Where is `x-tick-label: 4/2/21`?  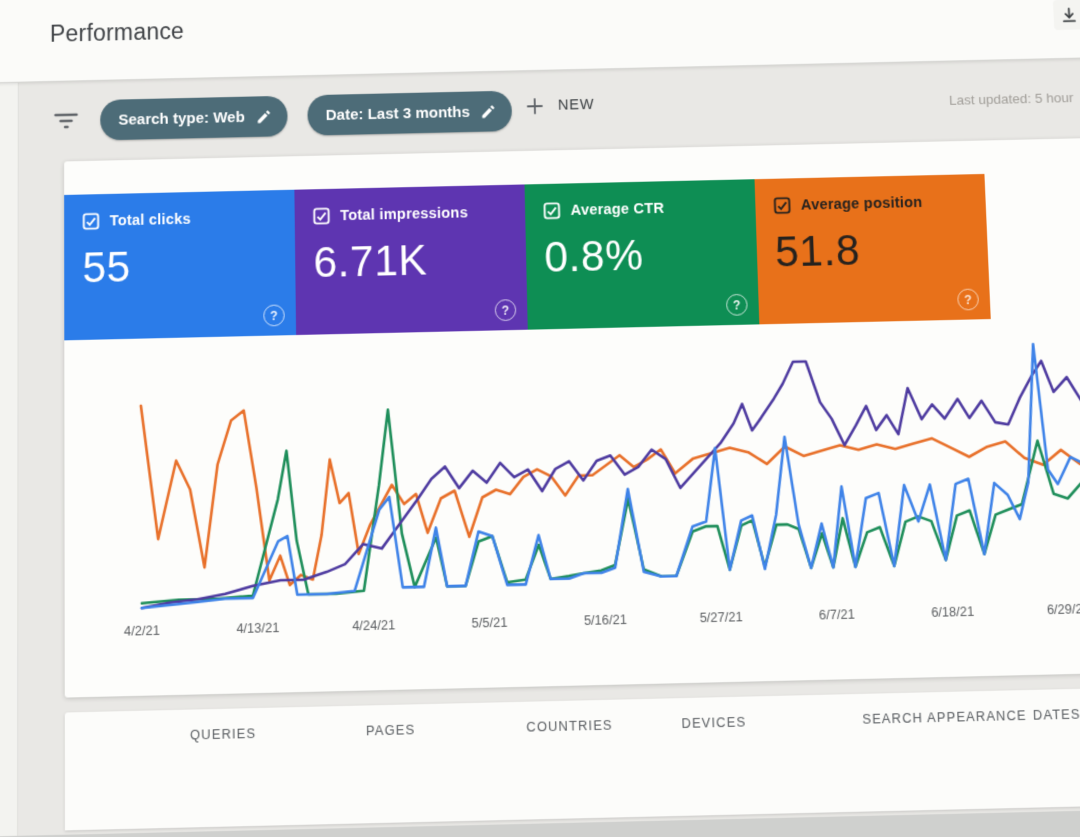 x-tick-label: 4/2/21 is located at coordinates (142, 631).